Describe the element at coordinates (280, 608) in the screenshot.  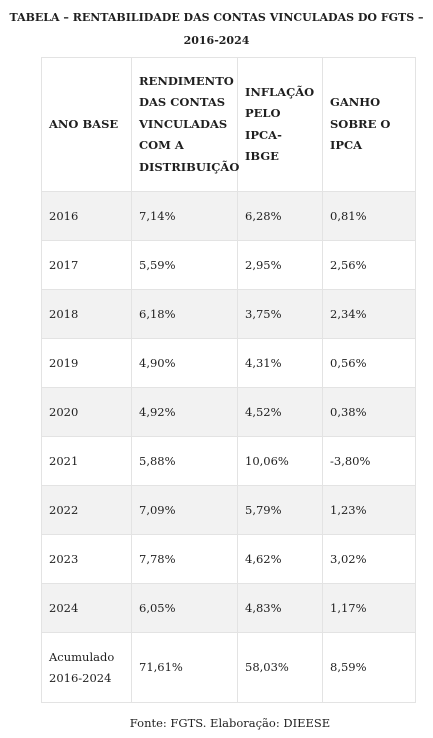
I see `cell-inflacao: 4,83%` at that location.